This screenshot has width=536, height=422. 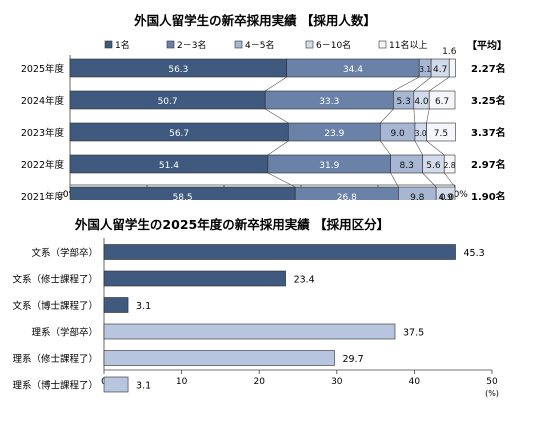 I want to click on data-label: 0.0, so click(x=447, y=196).